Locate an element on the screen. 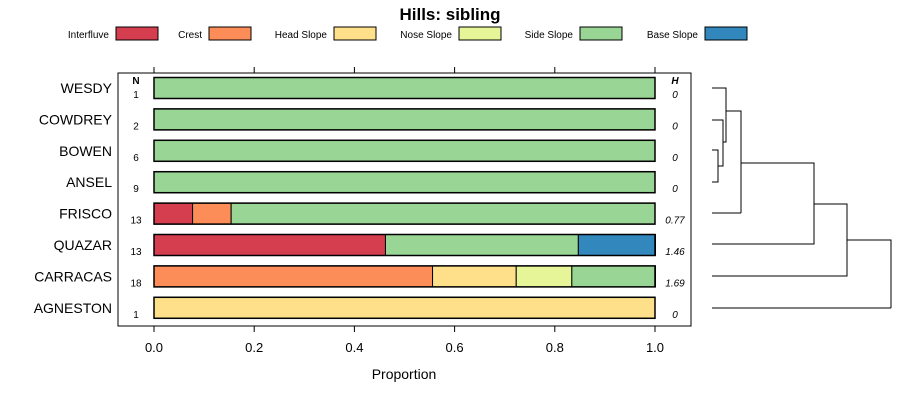  n-value-ansel: 9 is located at coordinates (136, 189).